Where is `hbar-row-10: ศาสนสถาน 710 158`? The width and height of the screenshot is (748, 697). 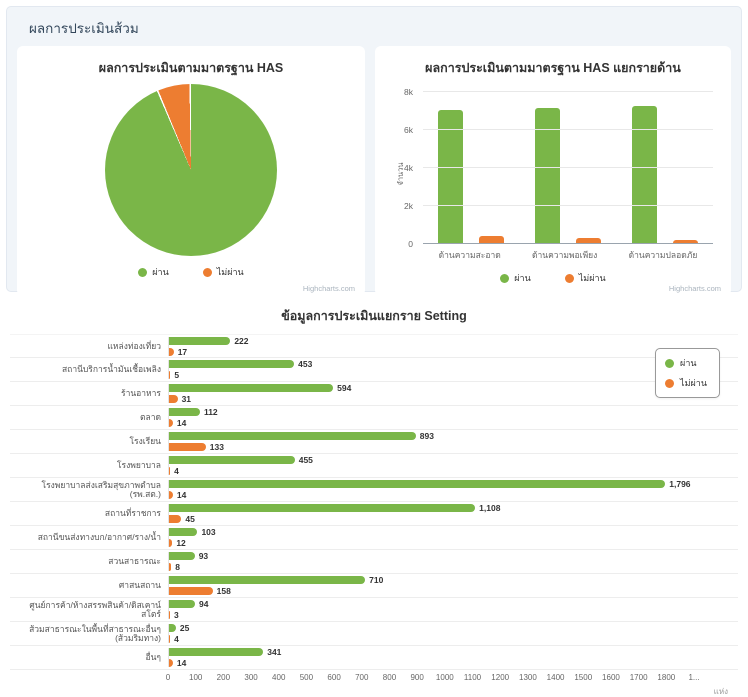 hbar-row-10: ศาสนสถาน 710 158 is located at coordinates (374, 586).